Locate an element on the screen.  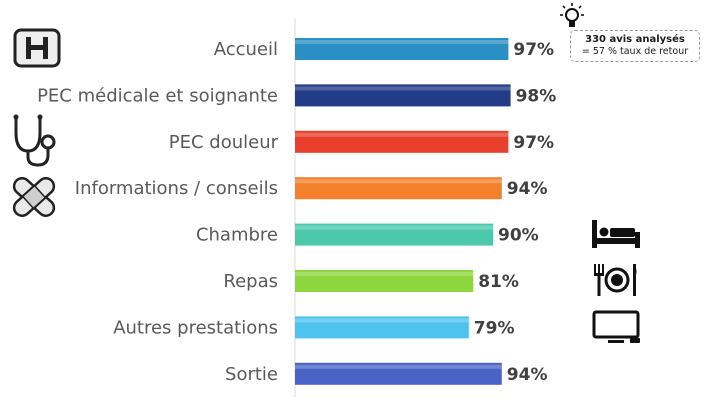
note-line-2: = 57 % taux de retour is located at coordinates (635, 51).